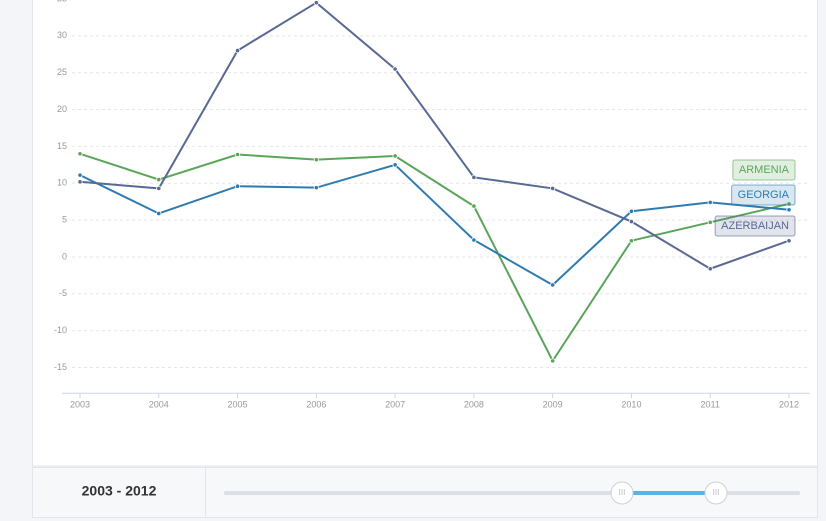 Image resolution: width=826 pixels, height=521 pixels. I want to click on legend-item: ARMENIA, so click(764, 170).